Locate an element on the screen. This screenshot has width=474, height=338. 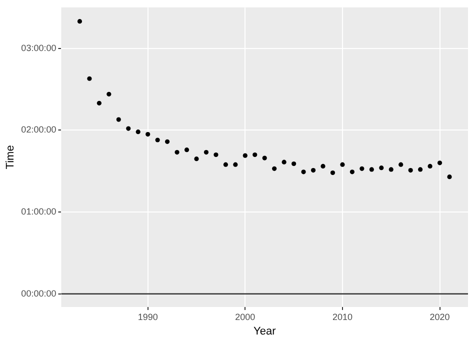
x-tick-label: 1990 is located at coordinates (148, 317).